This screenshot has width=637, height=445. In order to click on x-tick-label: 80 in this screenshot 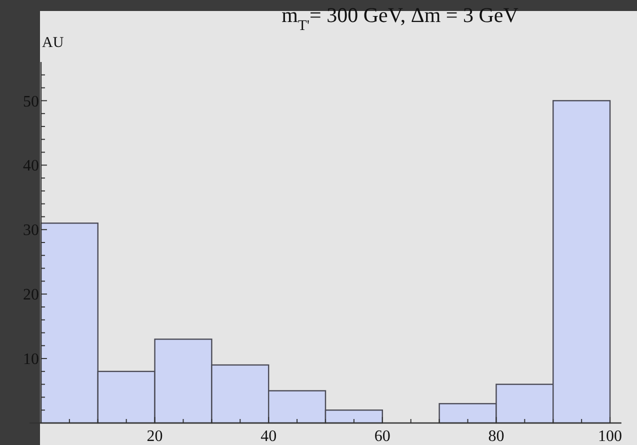, I will do `click(496, 436)`.